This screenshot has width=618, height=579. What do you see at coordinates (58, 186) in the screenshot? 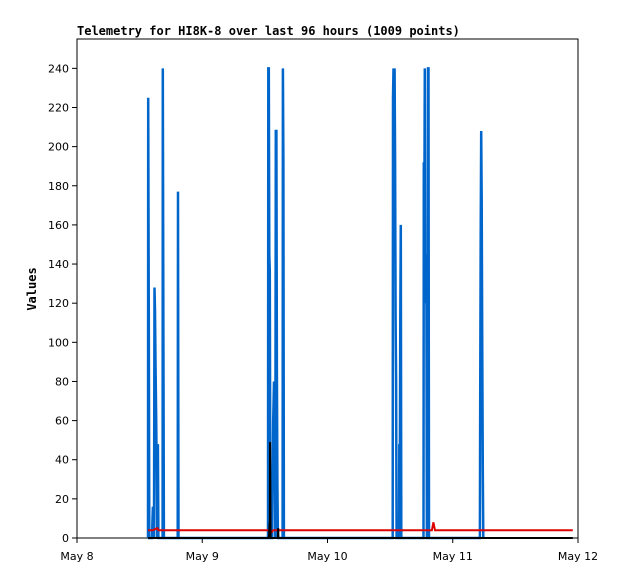
I see `y-tick-label: 180` at bounding box center [58, 186].